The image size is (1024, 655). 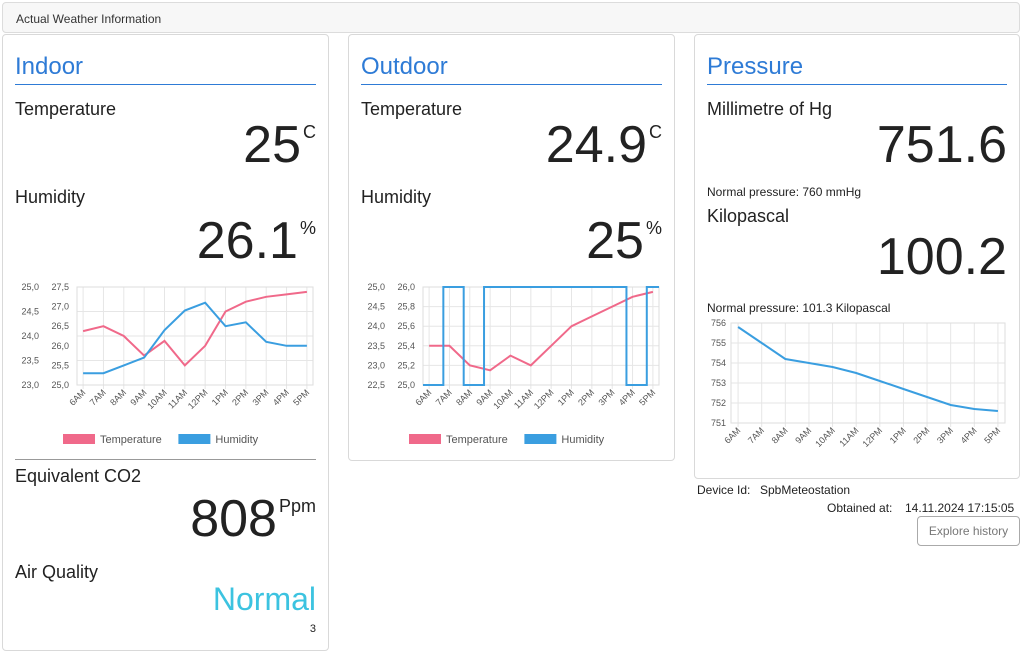 What do you see at coordinates (799, 308) in the screenshot?
I see `kpa-normal-note: Normal pressure: 101.3 Kilopascal` at bounding box center [799, 308].